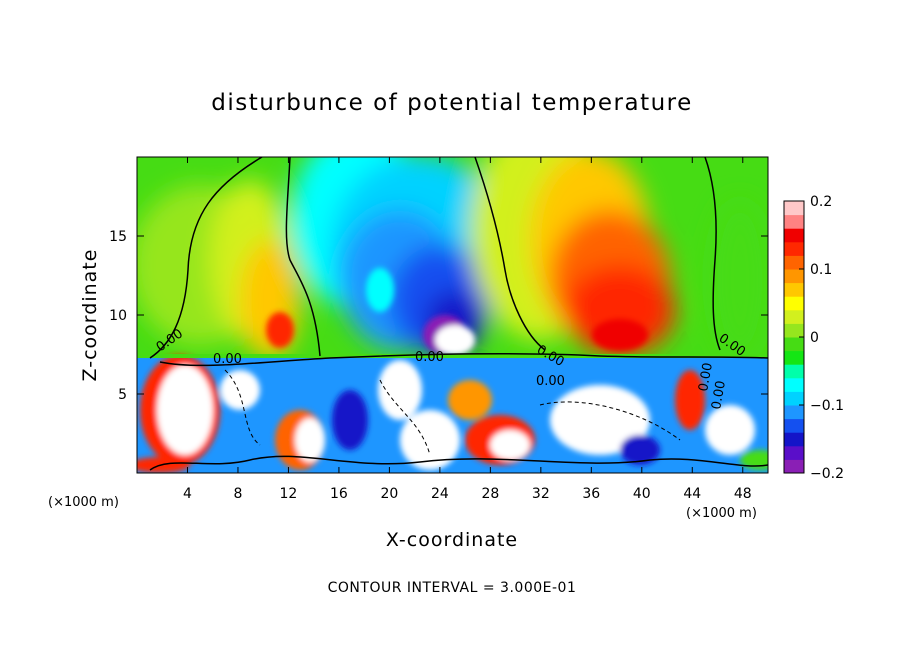 The image size is (904, 654). What do you see at coordinates (440, 494) in the screenshot?
I see `x-tick-label: 24` at bounding box center [440, 494].